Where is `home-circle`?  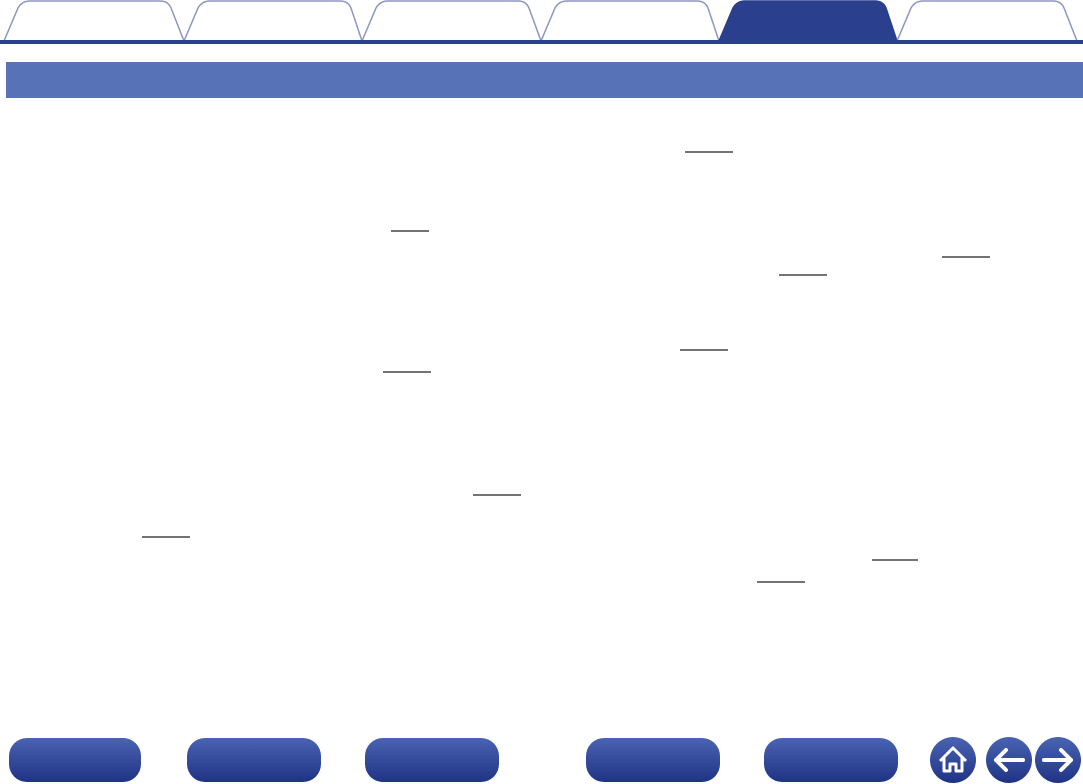
home-circle is located at coordinates (953, 760).